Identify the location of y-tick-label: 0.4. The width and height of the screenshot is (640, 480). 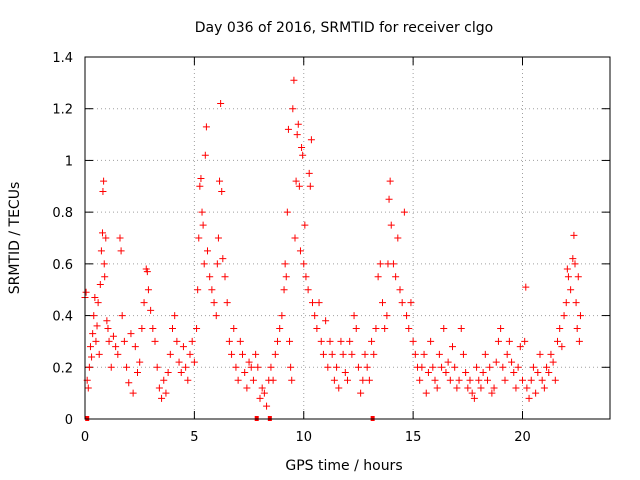
(62, 317).